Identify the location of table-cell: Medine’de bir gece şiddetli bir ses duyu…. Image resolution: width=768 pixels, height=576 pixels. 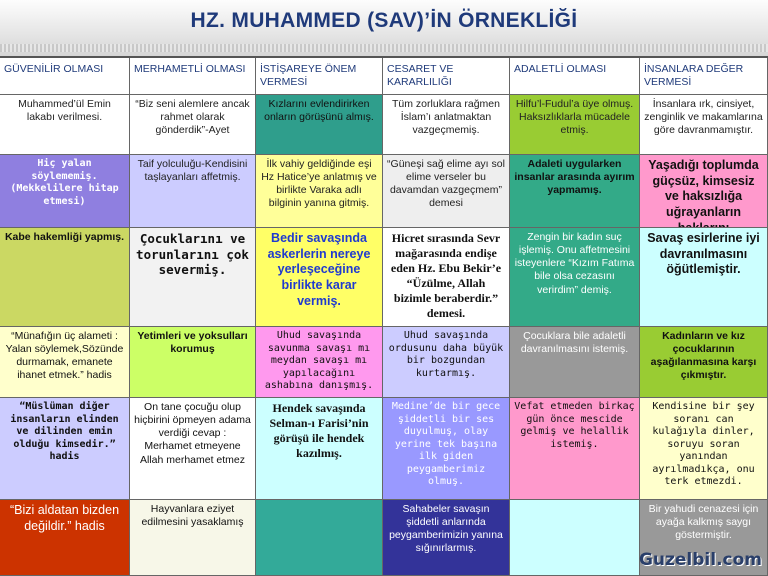
(446, 449).